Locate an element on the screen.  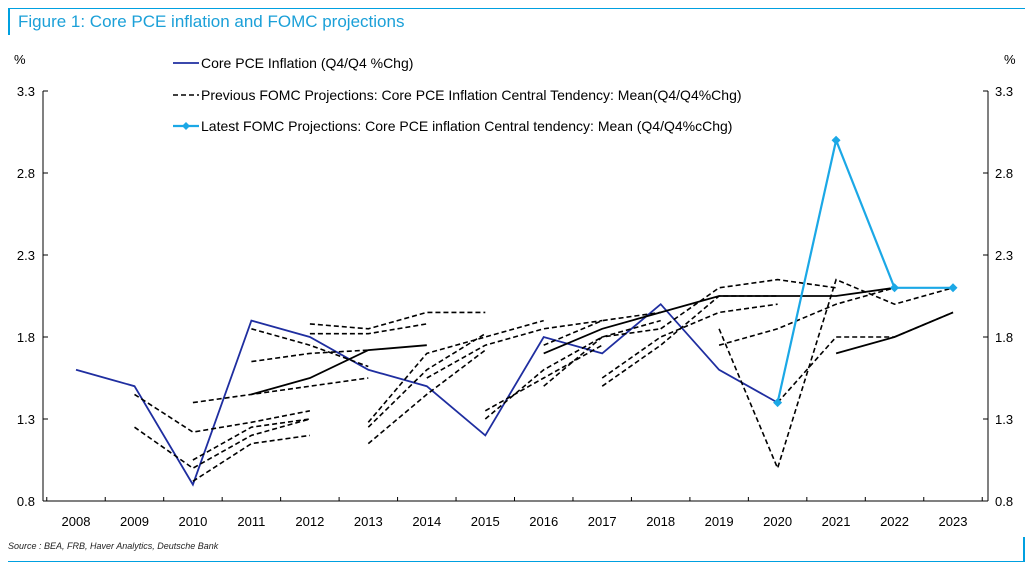
y-tick-label-right: 3.3 is located at coordinates (1004, 91).